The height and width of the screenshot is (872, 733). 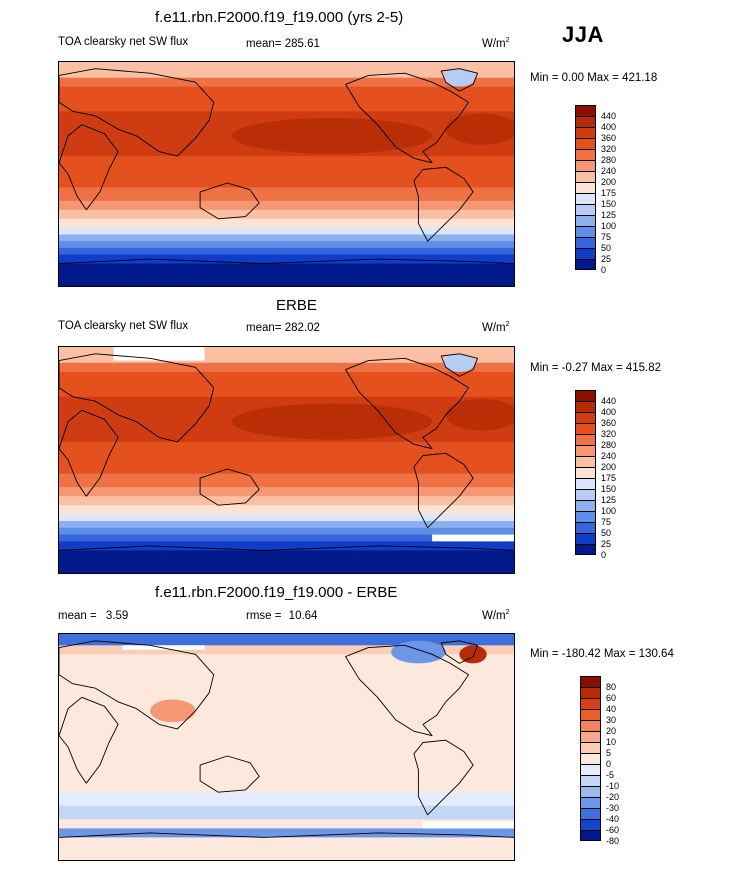 I want to click on colorbar-tick-label: 80, so click(x=611, y=687).